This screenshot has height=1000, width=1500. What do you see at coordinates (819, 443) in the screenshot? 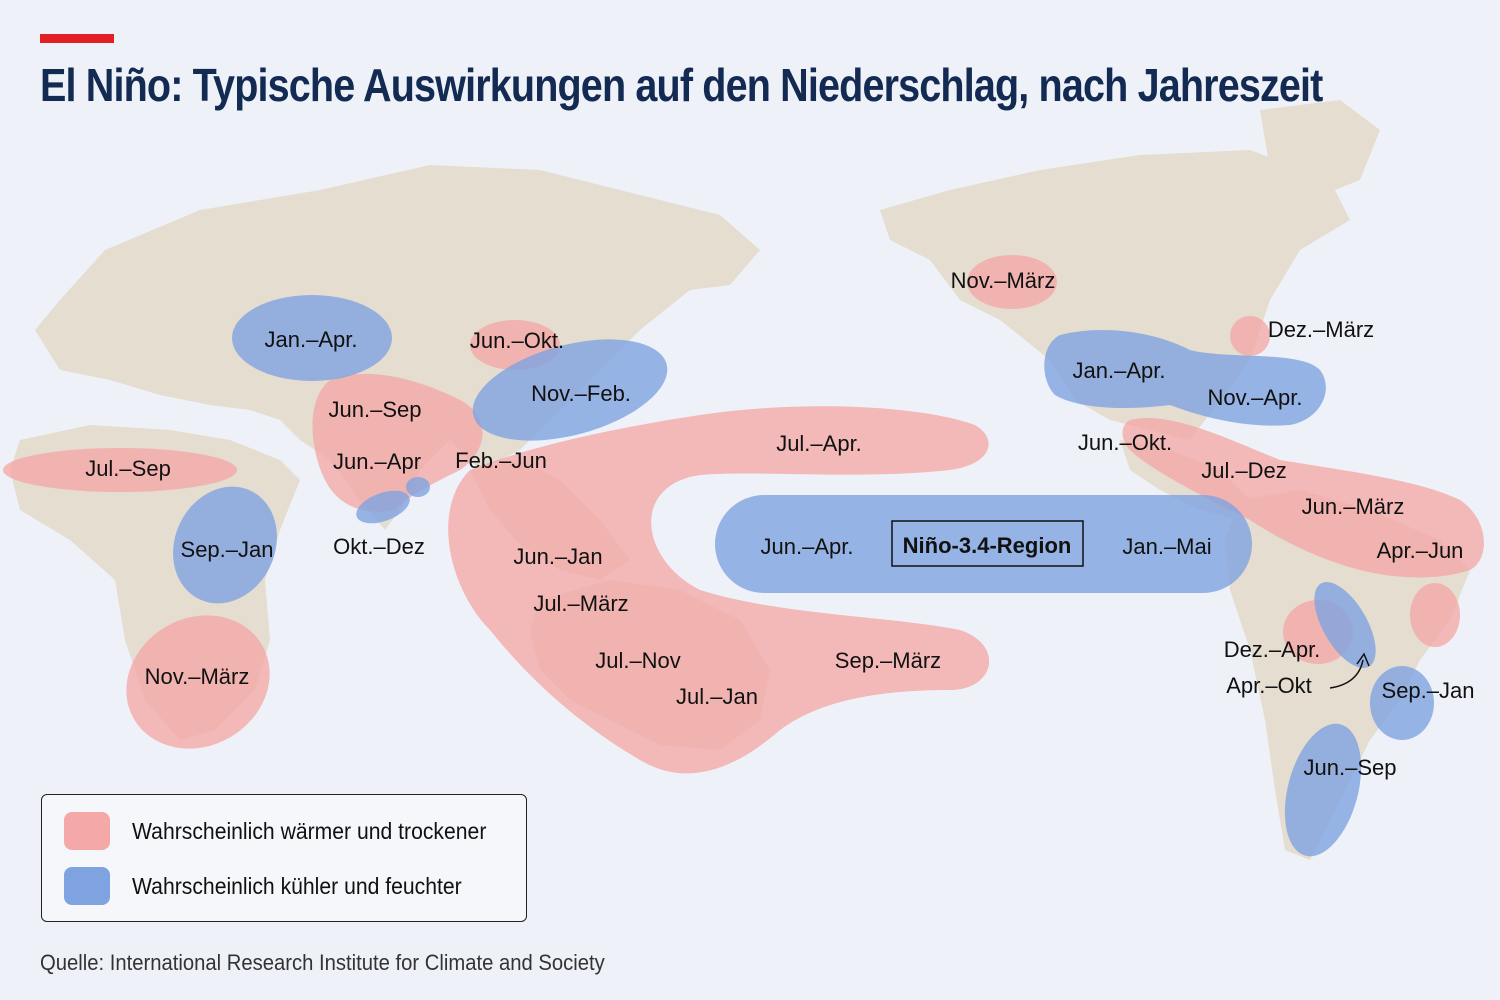
I see `label-pacific-north: Jul.–Apr.` at bounding box center [819, 443].